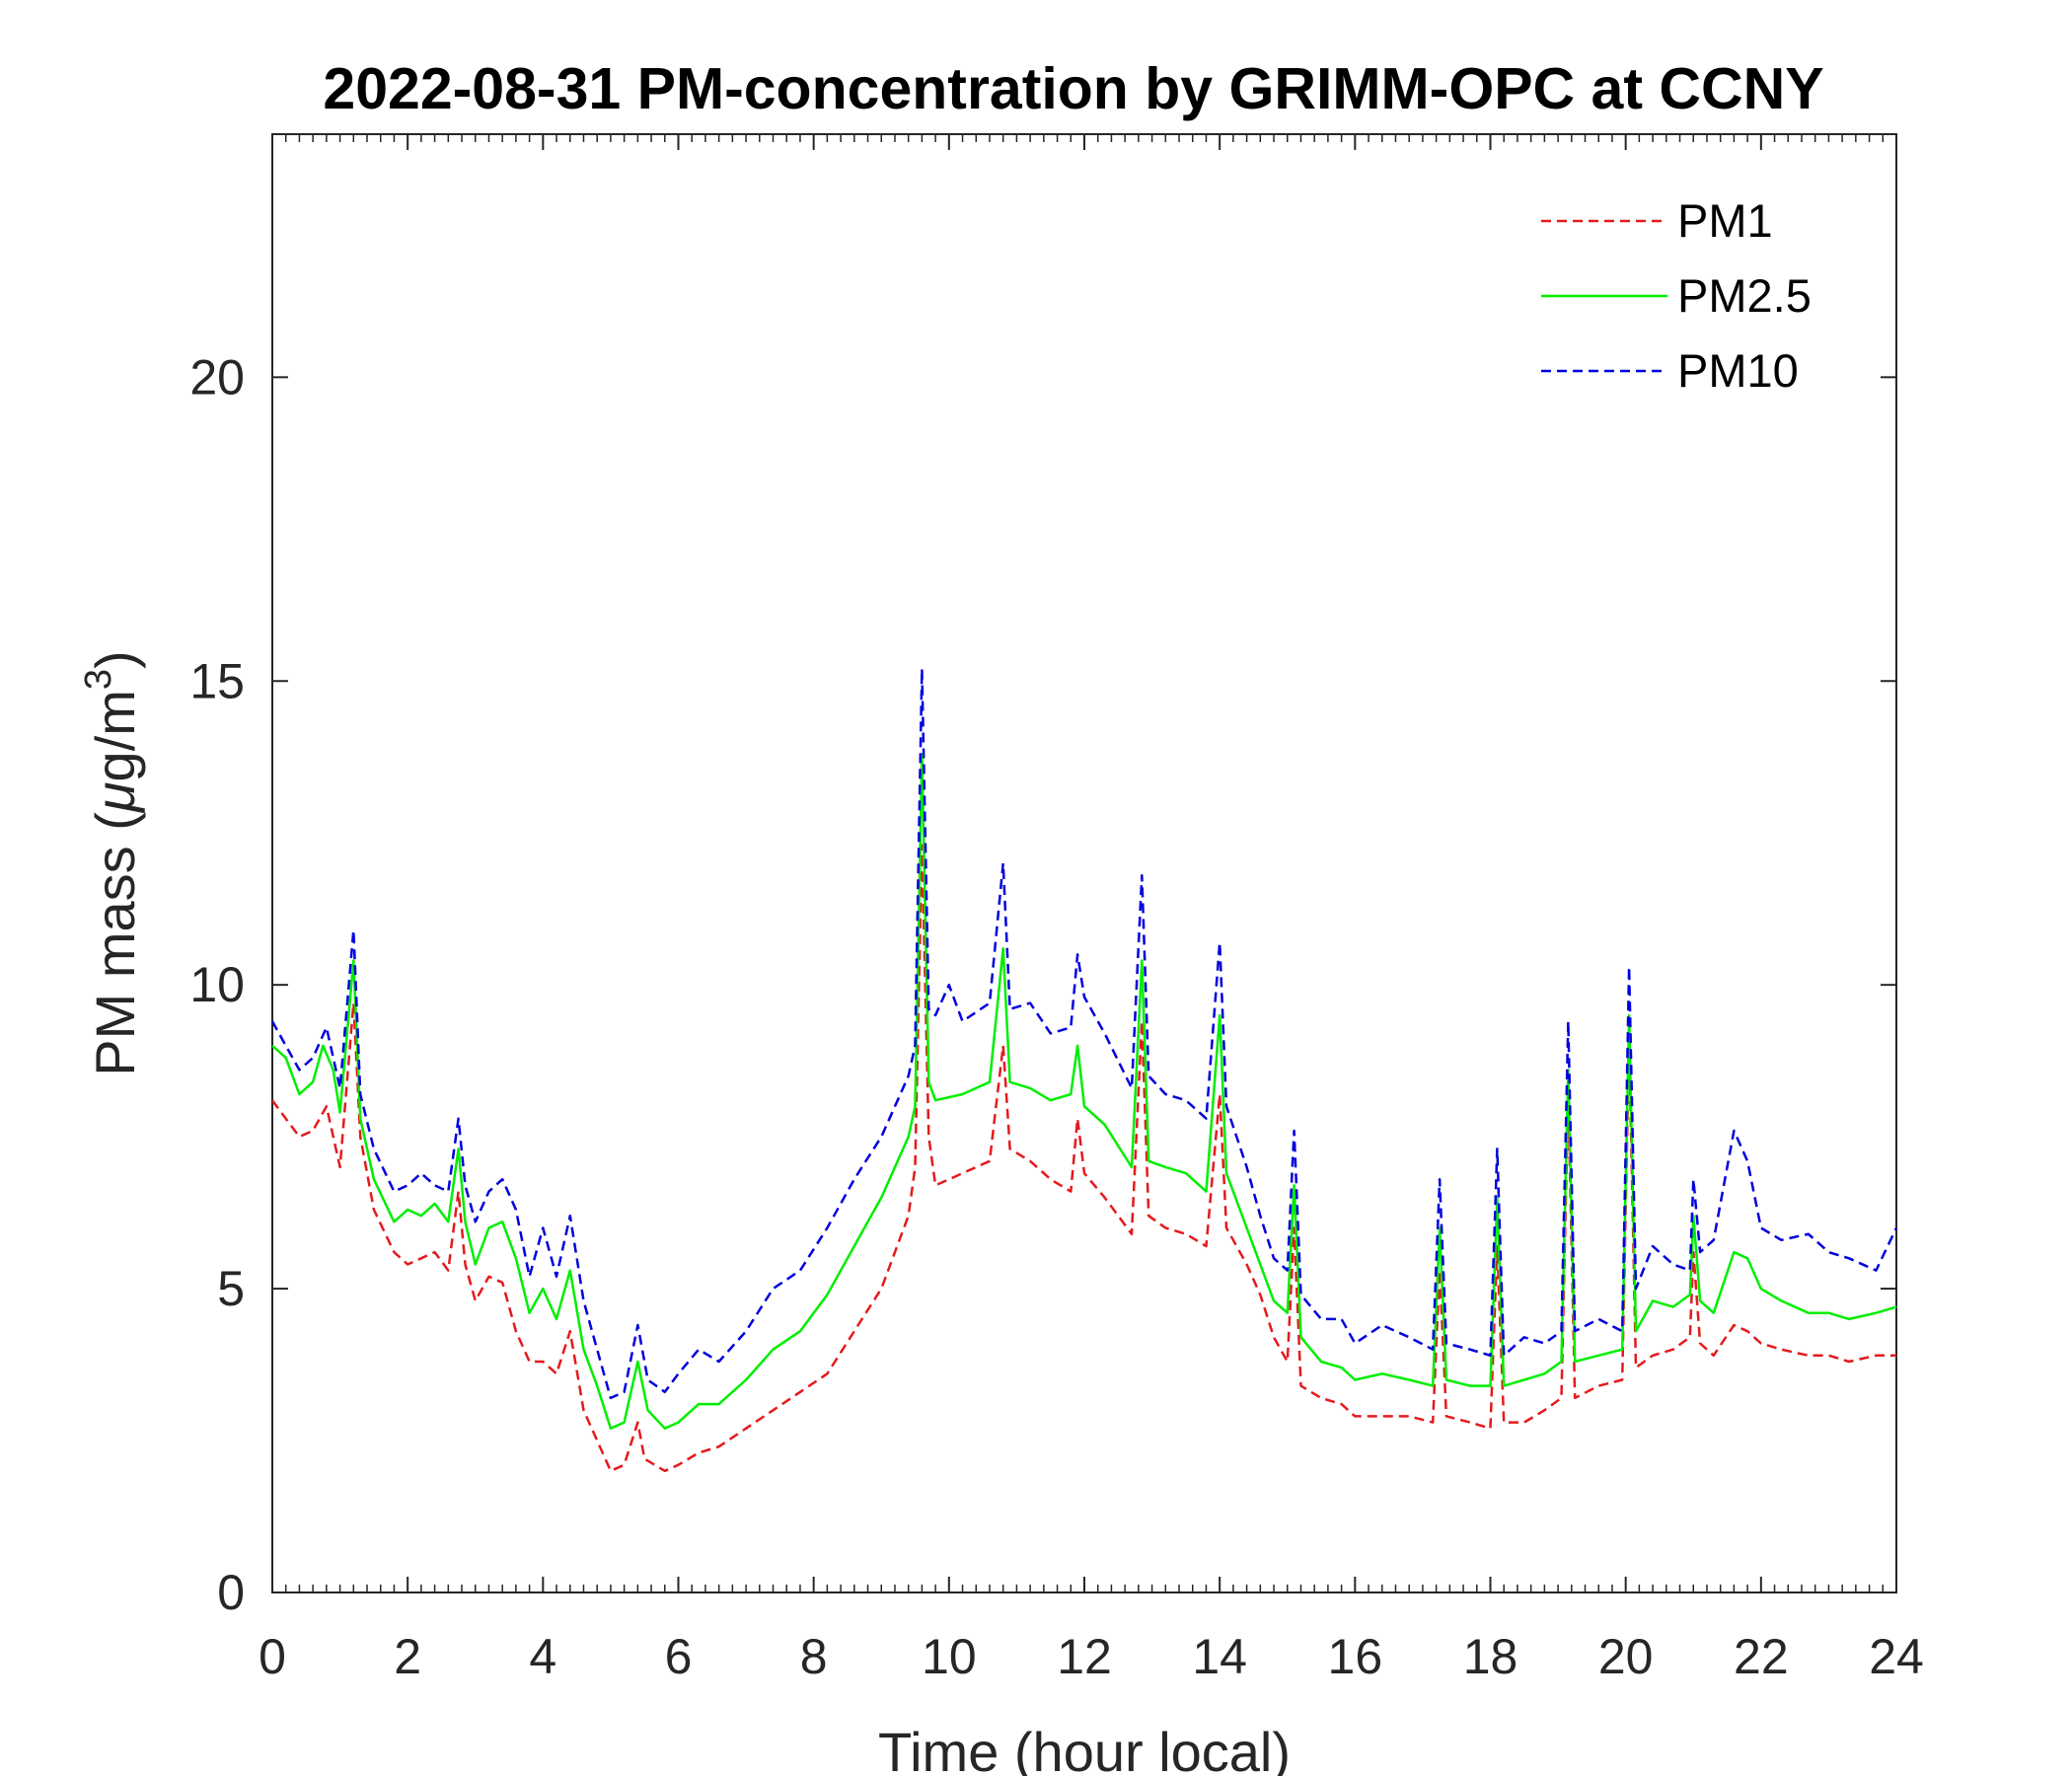  I want to click on legend: PM1 PM2.5 PM10, so click(1677, 296).